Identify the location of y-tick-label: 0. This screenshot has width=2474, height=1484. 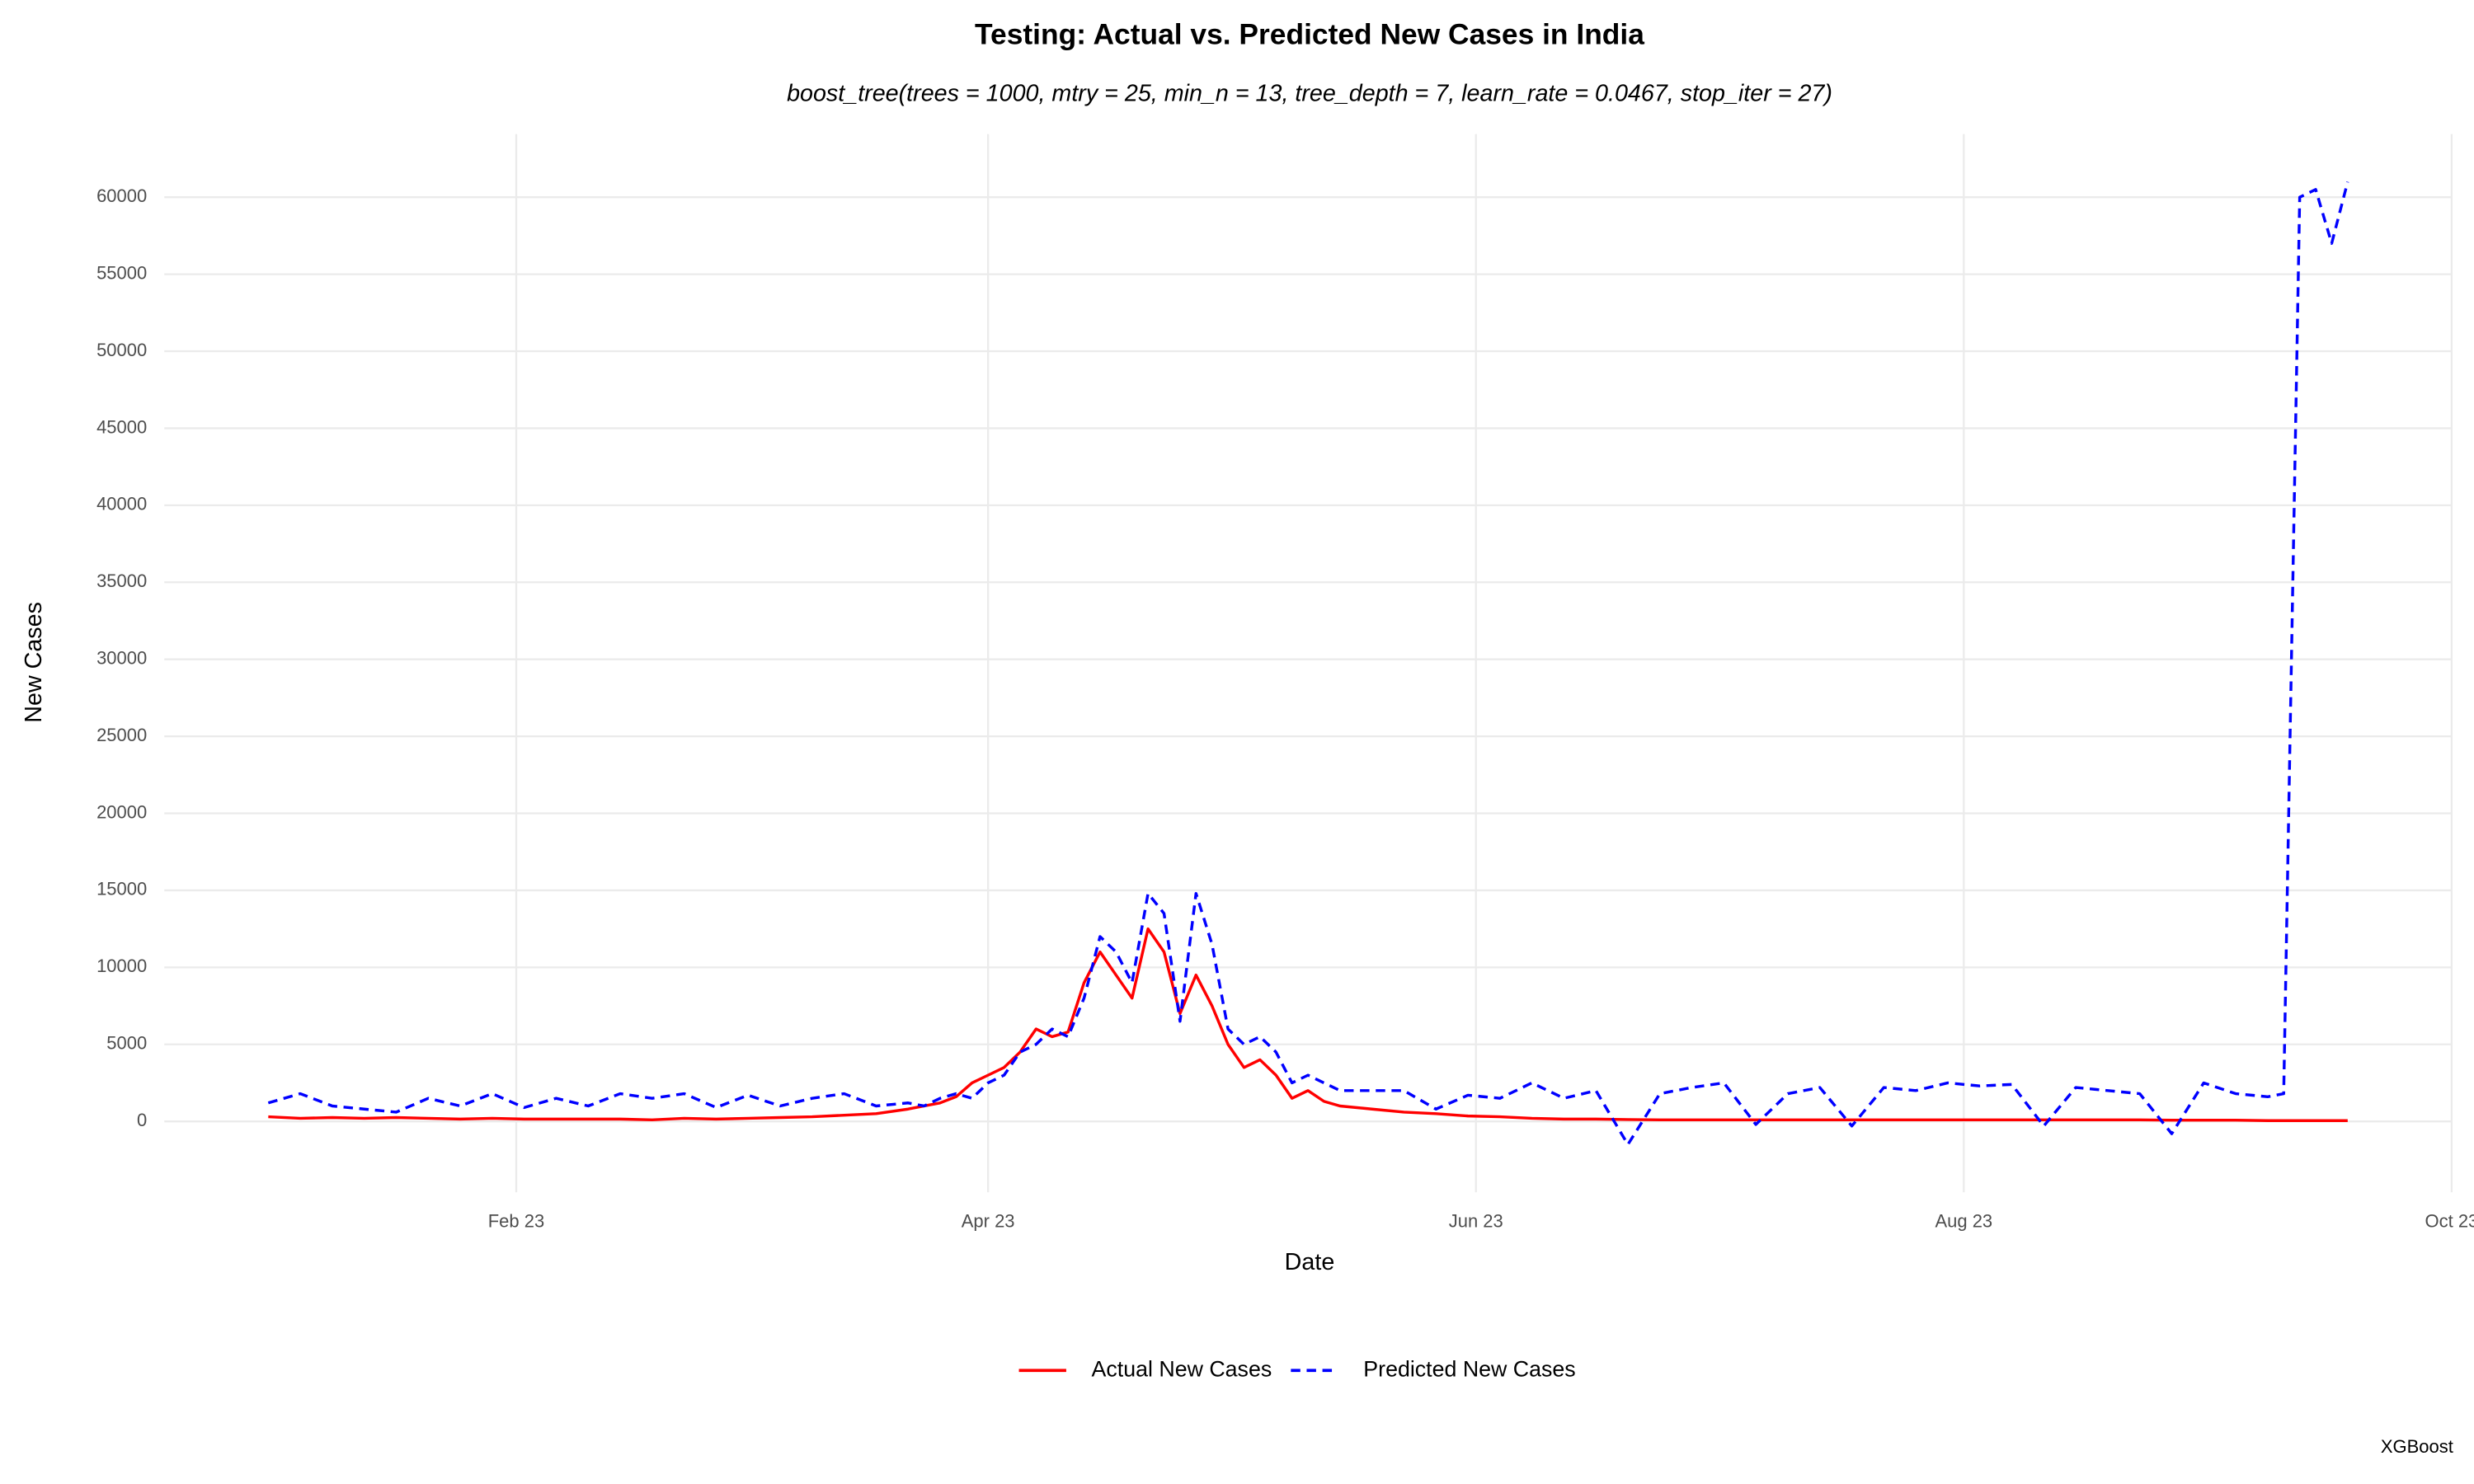
(142, 1120).